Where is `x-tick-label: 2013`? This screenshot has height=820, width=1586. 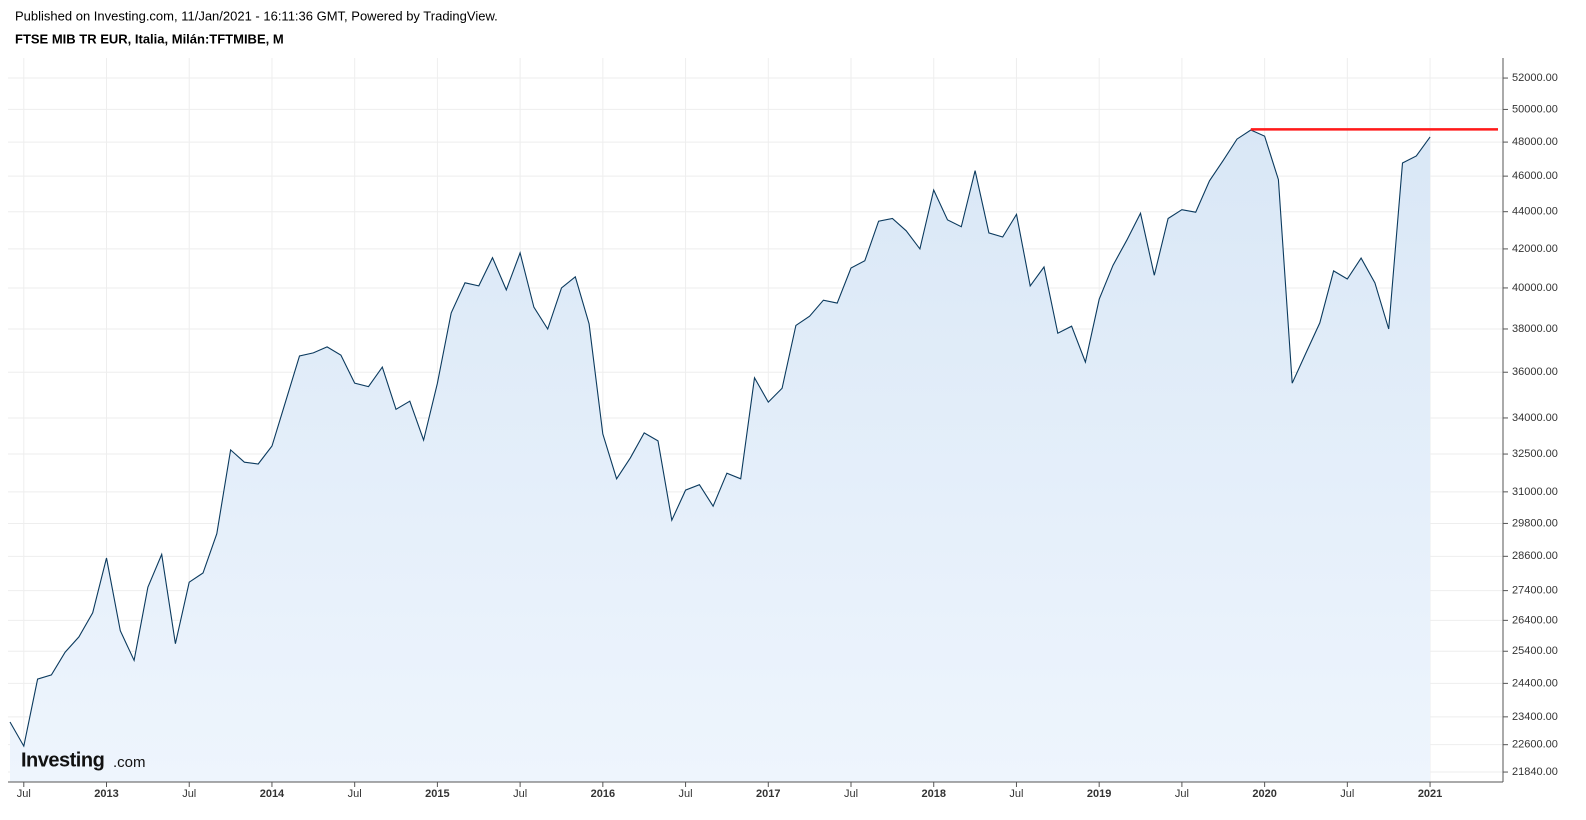
x-tick-label: 2013 is located at coordinates (106, 794).